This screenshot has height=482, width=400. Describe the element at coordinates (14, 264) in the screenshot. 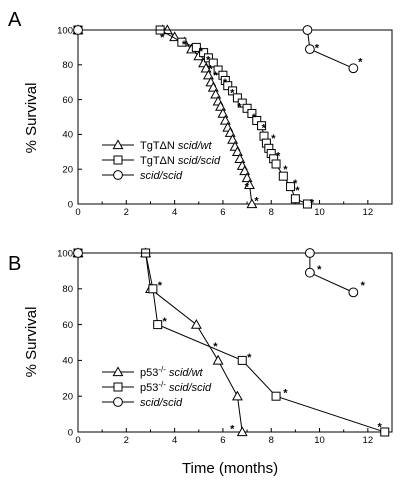

I see `panel-letter: B` at that location.